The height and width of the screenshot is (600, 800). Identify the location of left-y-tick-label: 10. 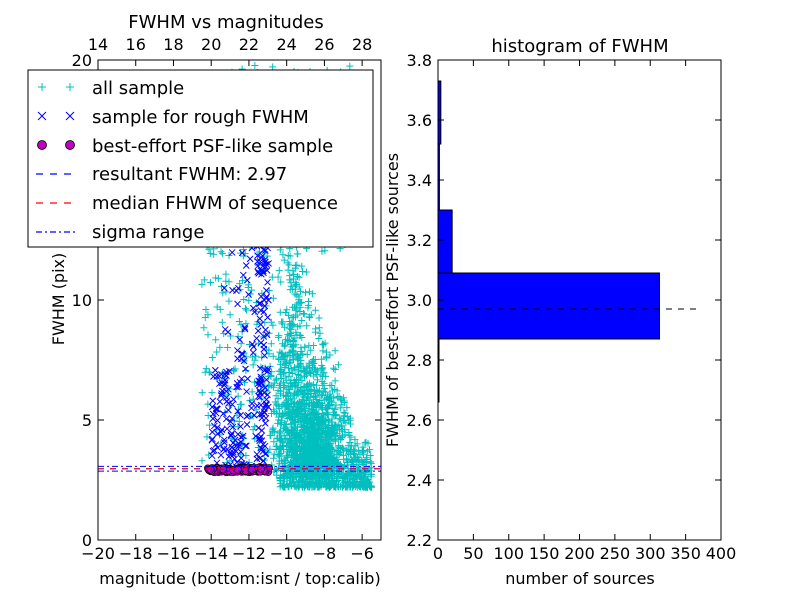
(82, 300).